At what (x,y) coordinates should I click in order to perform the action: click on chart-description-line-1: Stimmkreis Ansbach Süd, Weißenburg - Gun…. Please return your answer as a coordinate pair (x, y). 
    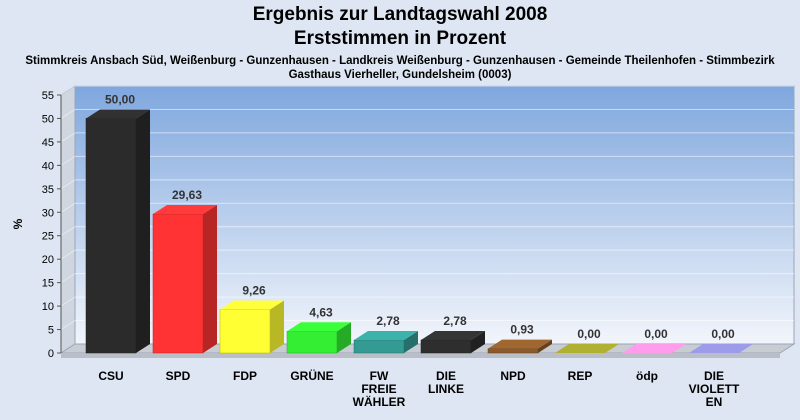
    Looking at the image, I should click on (400, 61).